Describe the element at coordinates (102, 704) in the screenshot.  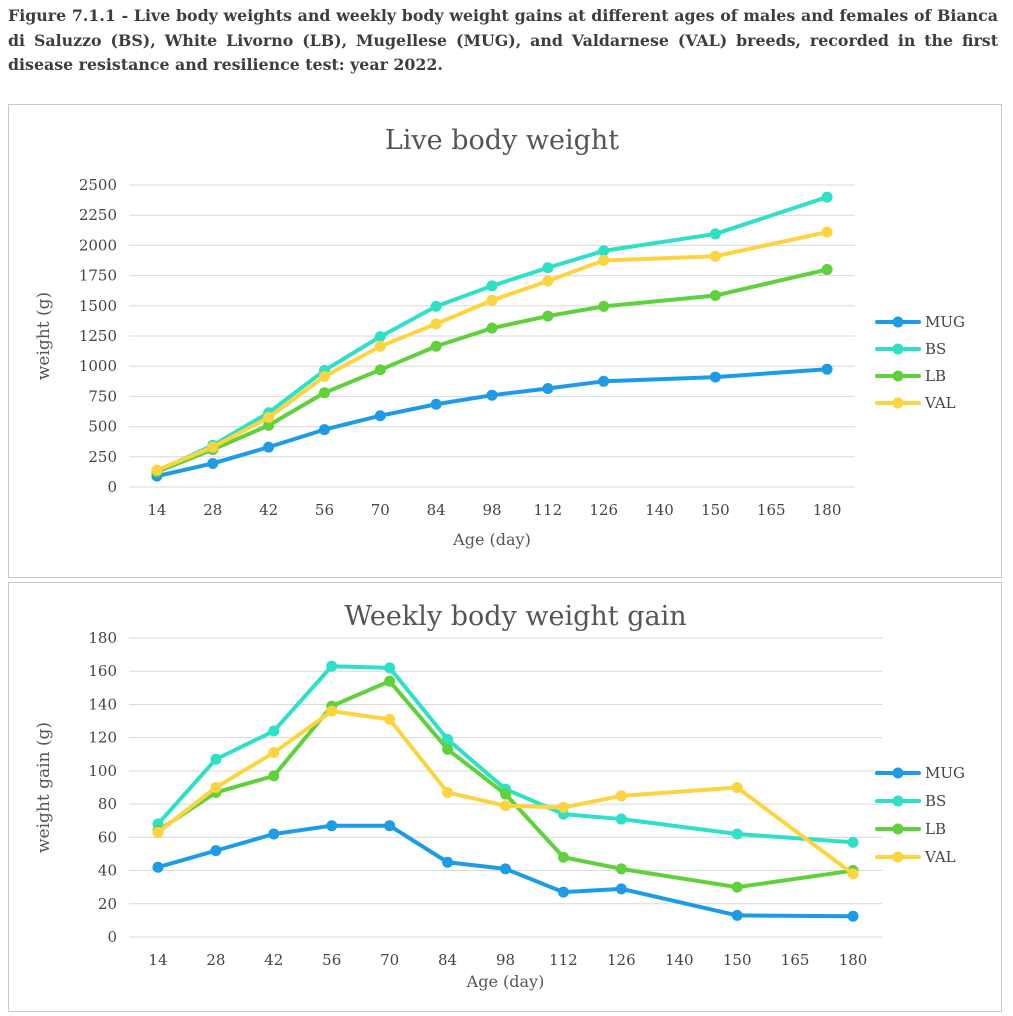
I see `wbg-y-tick-label: 140` at that location.